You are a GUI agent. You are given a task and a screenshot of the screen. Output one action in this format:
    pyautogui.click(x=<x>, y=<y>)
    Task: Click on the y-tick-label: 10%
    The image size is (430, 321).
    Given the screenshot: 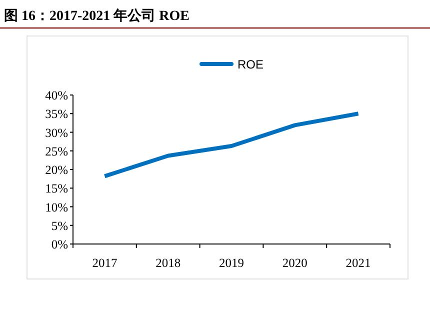 What is the action you would take?
    pyautogui.click(x=56, y=207)
    